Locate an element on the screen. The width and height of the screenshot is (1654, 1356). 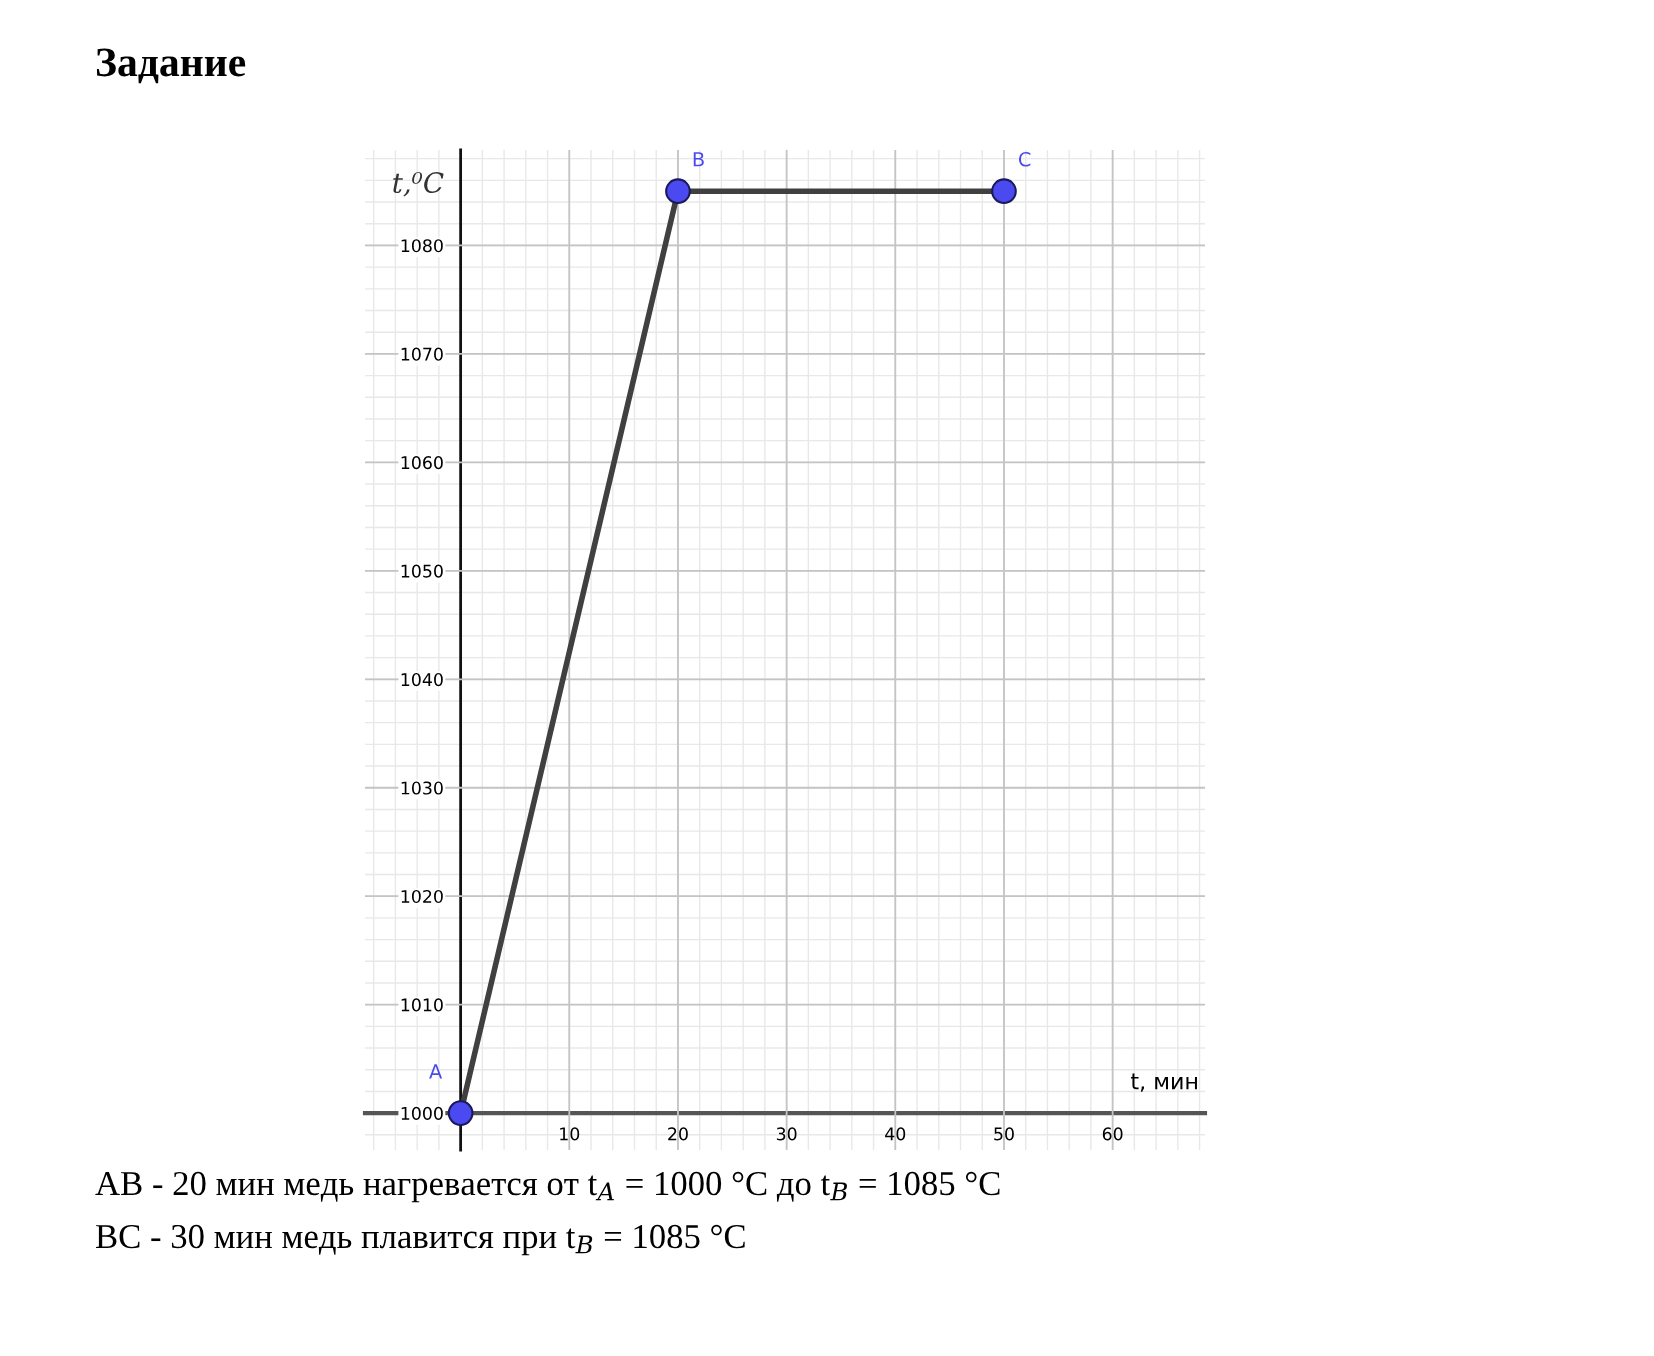
y-tick-label: 1000 is located at coordinates (422, 1113).